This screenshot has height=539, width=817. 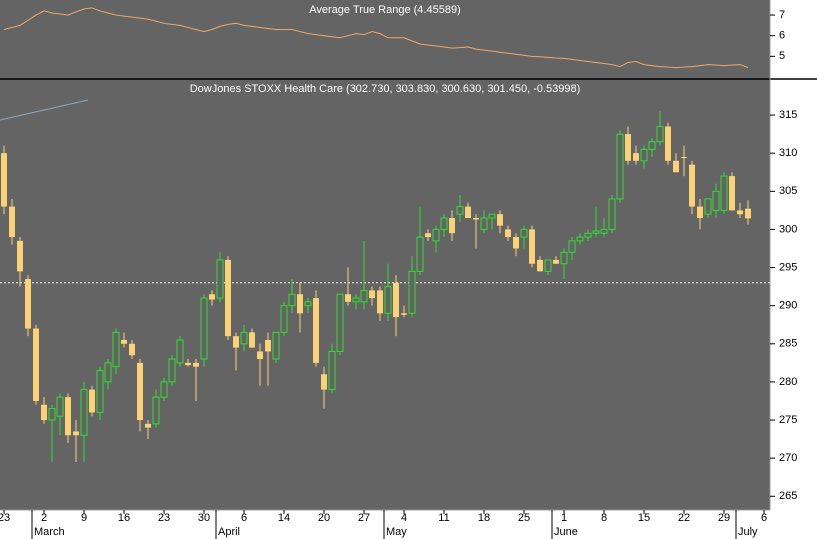 What do you see at coordinates (788, 115) in the screenshot?
I see `y-tick-label: 315` at bounding box center [788, 115].